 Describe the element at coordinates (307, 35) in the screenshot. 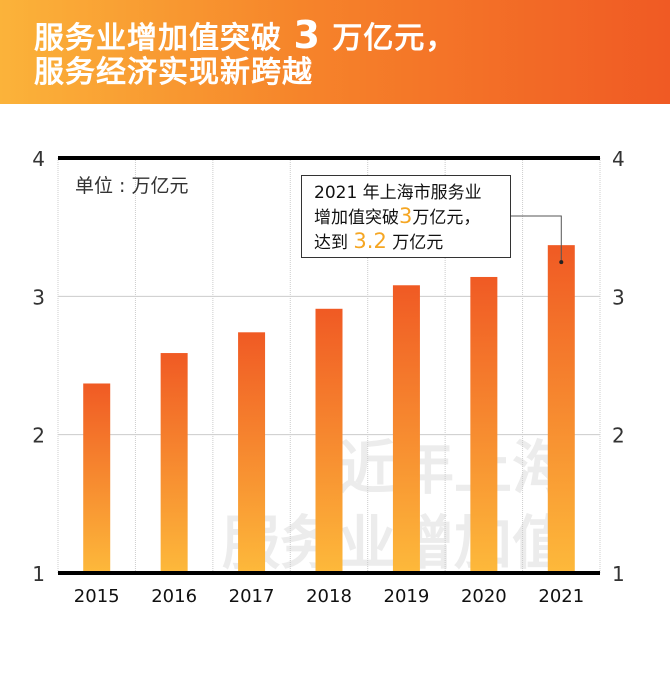

I see `title-number: 3` at that location.